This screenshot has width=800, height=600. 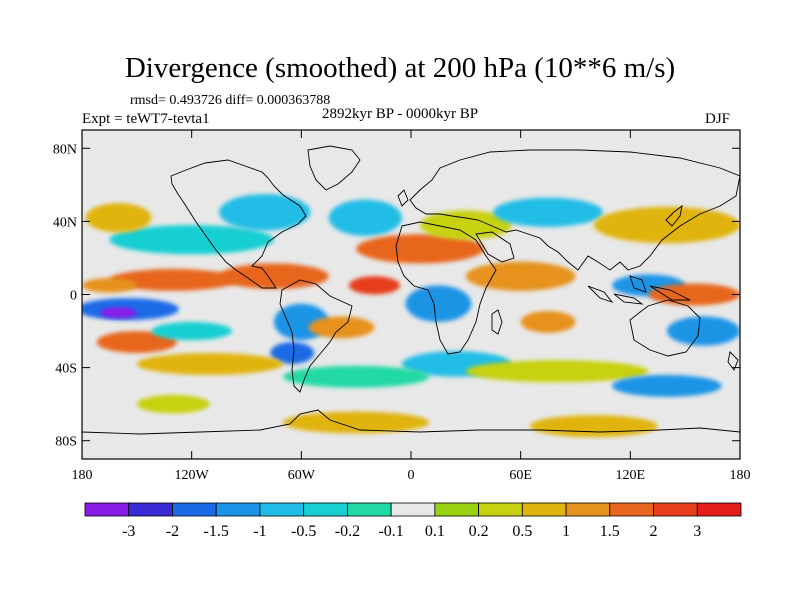 What do you see at coordinates (400, 114) in the screenshot?
I see `period-label: 2892kyr BP - 0000kyr BP` at bounding box center [400, 114].